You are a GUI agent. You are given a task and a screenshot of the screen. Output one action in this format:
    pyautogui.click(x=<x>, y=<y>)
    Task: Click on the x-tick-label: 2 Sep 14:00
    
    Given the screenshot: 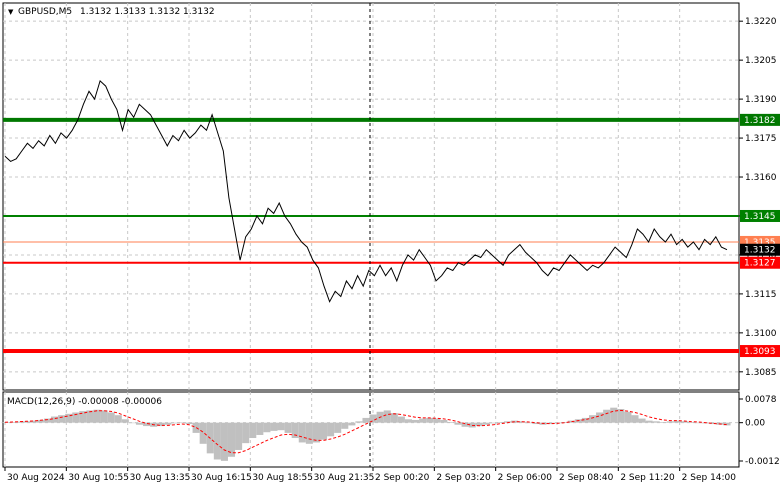 What is the action you would take?
    pyautogui.click(x=709, y=478)
    